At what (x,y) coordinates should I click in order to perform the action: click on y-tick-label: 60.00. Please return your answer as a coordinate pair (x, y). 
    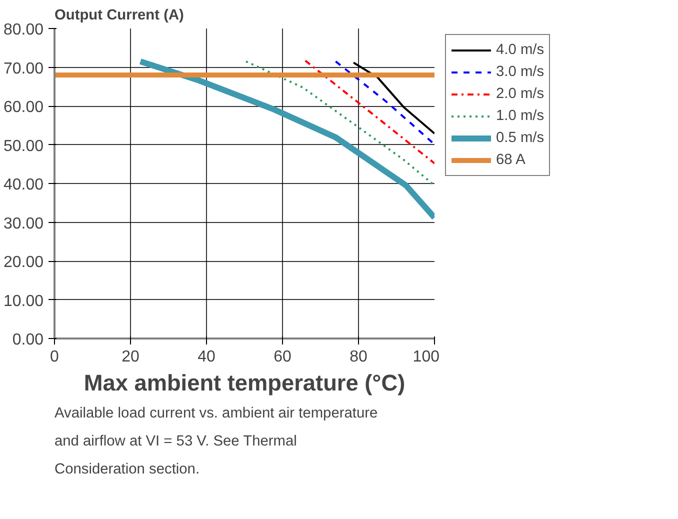
    Looking at the image, I should click on (23, 107).